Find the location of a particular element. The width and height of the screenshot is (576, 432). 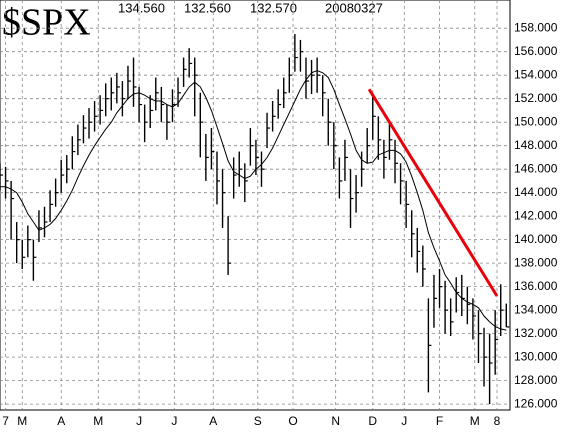

chart-title: $SPX is located at coordinates (46, 23).